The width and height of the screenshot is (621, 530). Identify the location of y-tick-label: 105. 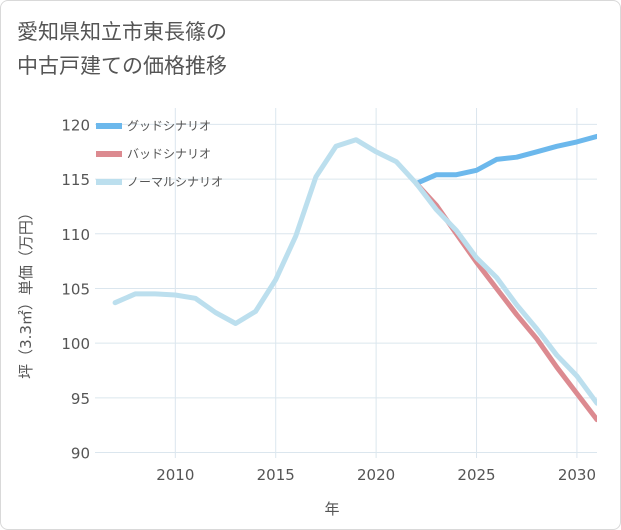
(75, 289).